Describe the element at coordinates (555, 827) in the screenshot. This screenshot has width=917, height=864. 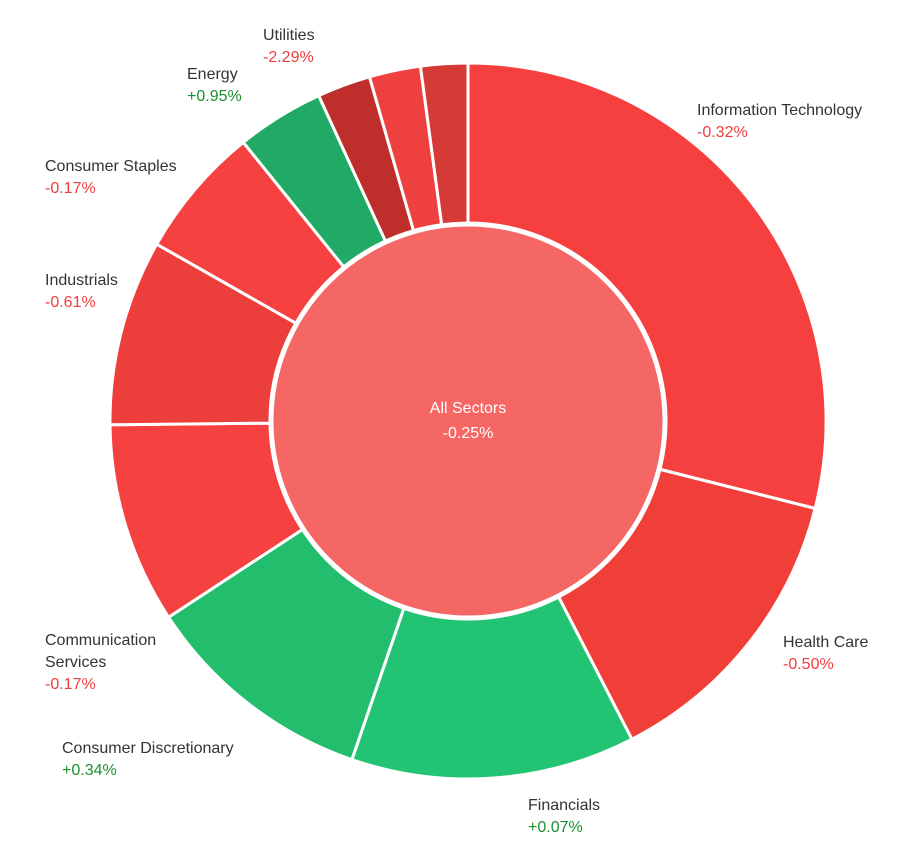
I see `sector-change: +0.07%` at that location.